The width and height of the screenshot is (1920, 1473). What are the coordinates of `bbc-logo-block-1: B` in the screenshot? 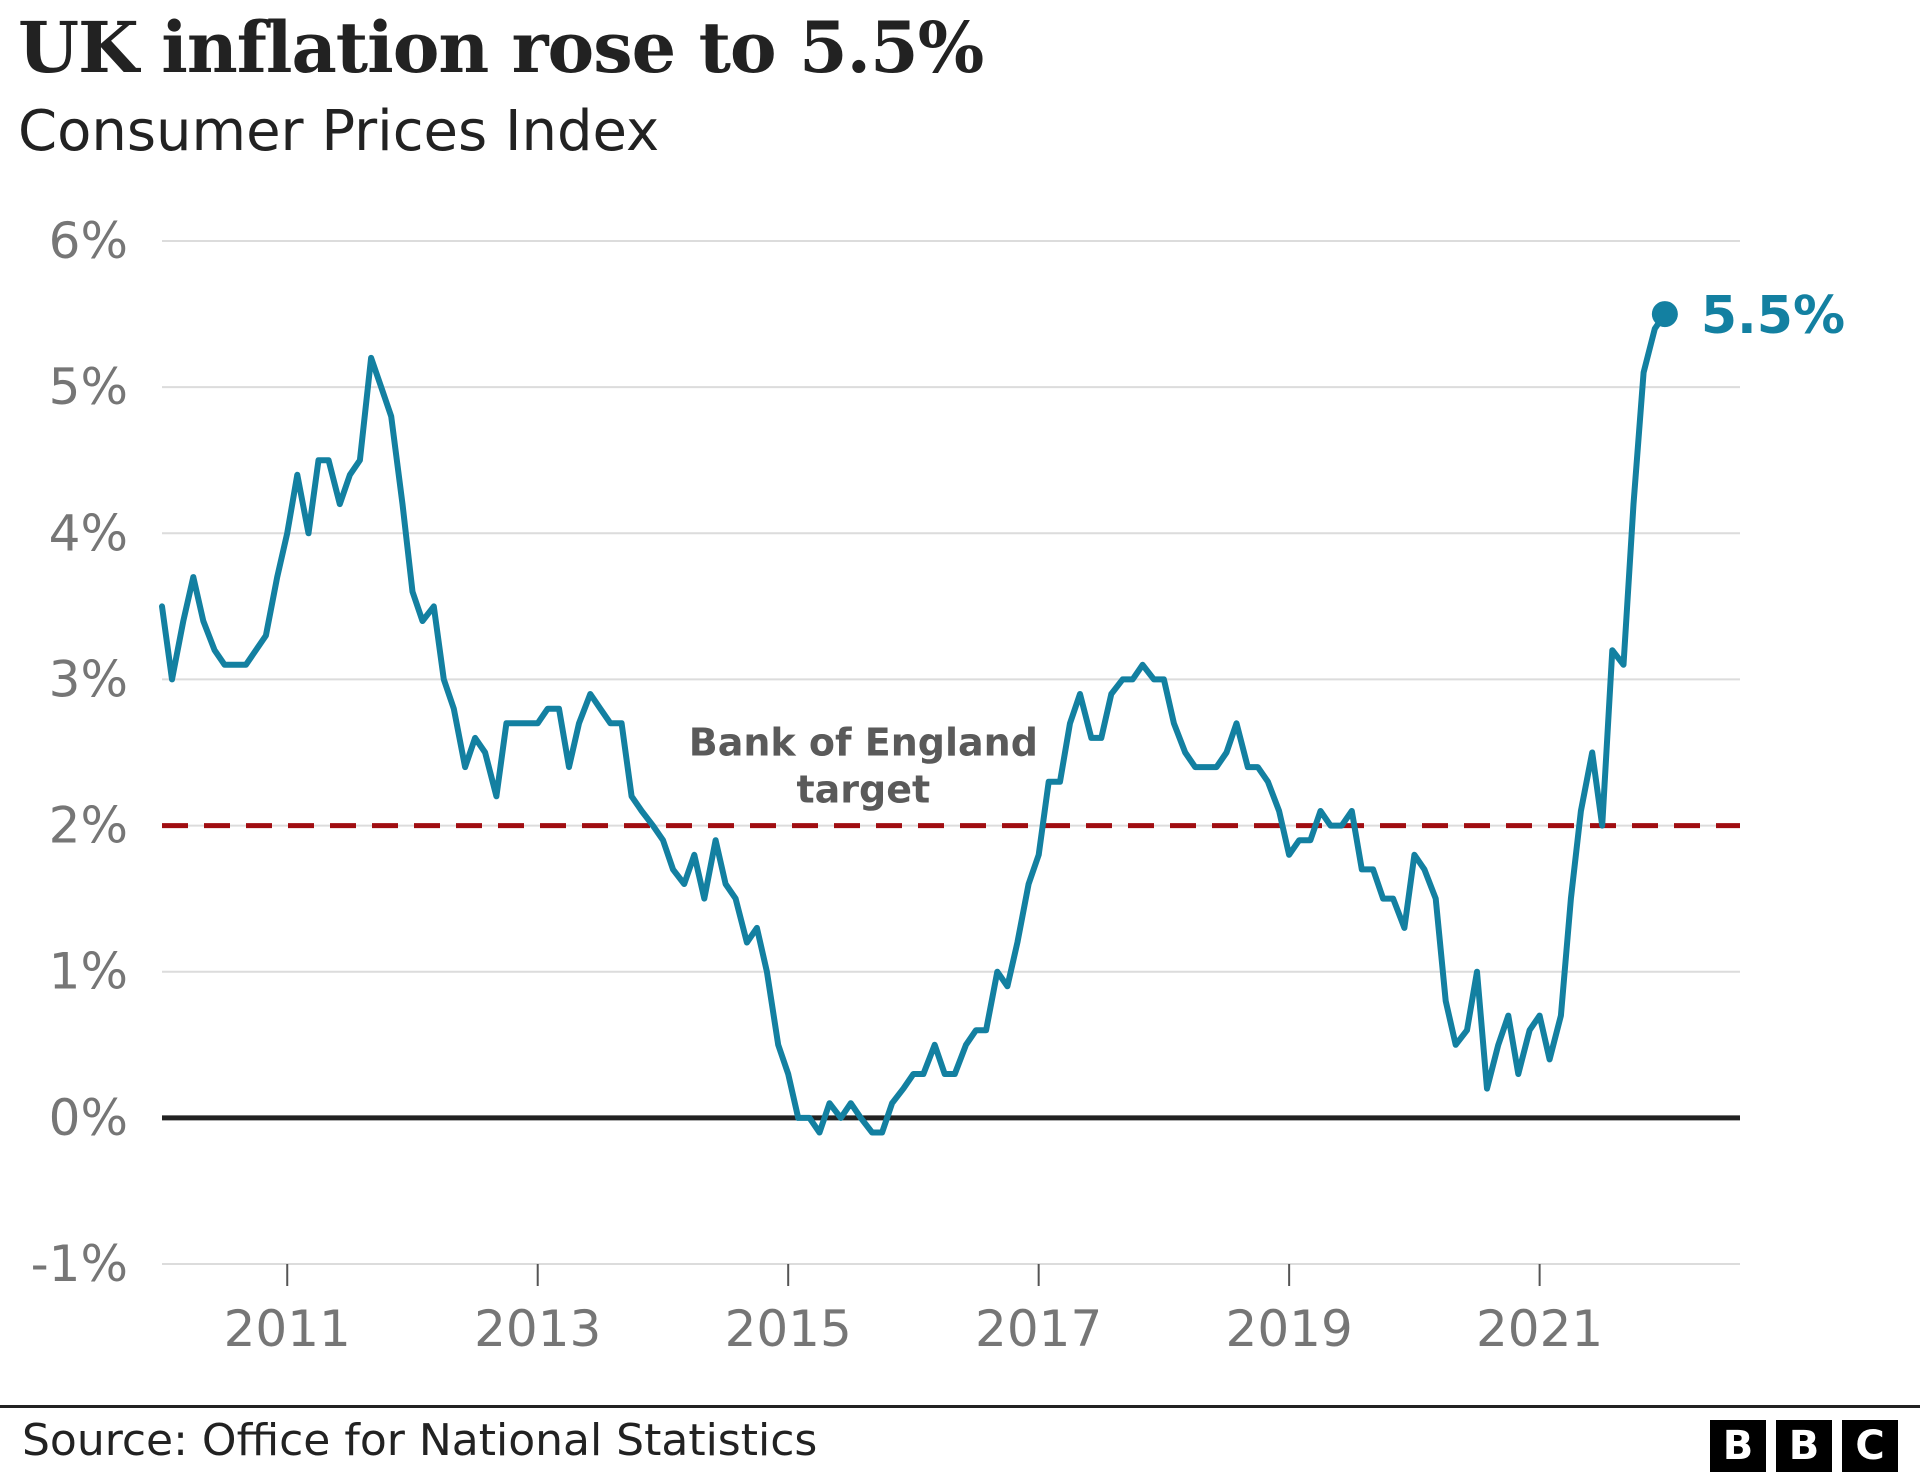 It's located at (1738, 1446).